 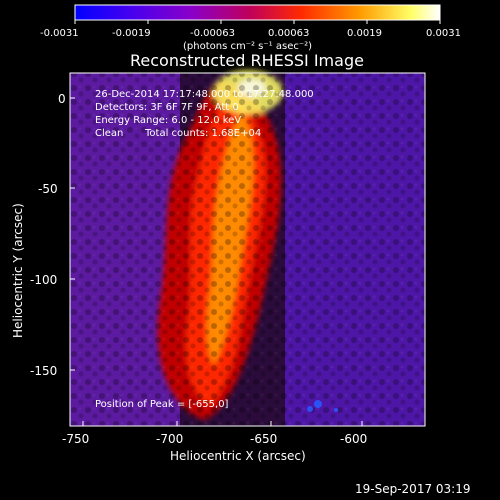 What do you see at coordinates (168, 120) in the screenshot?
I see `annotation-energy: Energy Range: 6.0 - 12.0 keV` at bounding box center [168, 120].